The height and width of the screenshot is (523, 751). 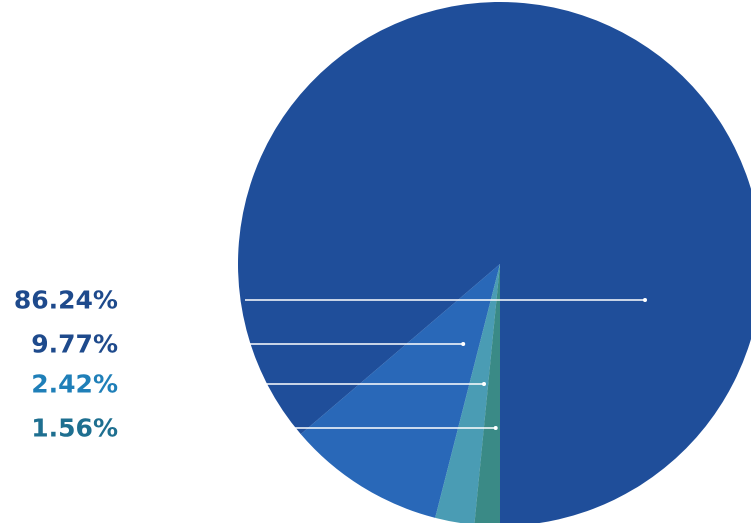 What do you see at coordinates (74, 344) in the screenshot?
I see `slice-label-2: 9.77%` at bounding box center [74, 344].